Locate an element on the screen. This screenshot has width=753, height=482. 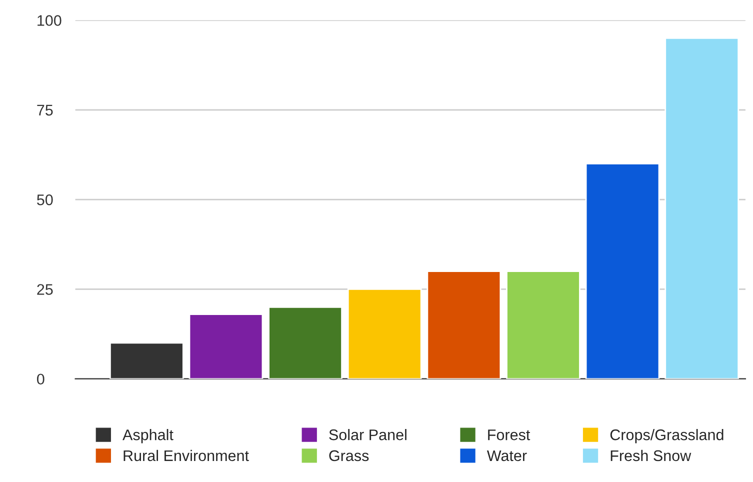
y-tick-label: 25 is located at coordinates (45, 289).